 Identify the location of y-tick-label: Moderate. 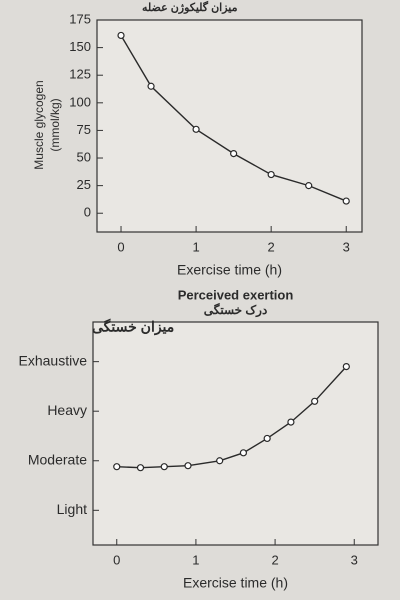
(57, 459).